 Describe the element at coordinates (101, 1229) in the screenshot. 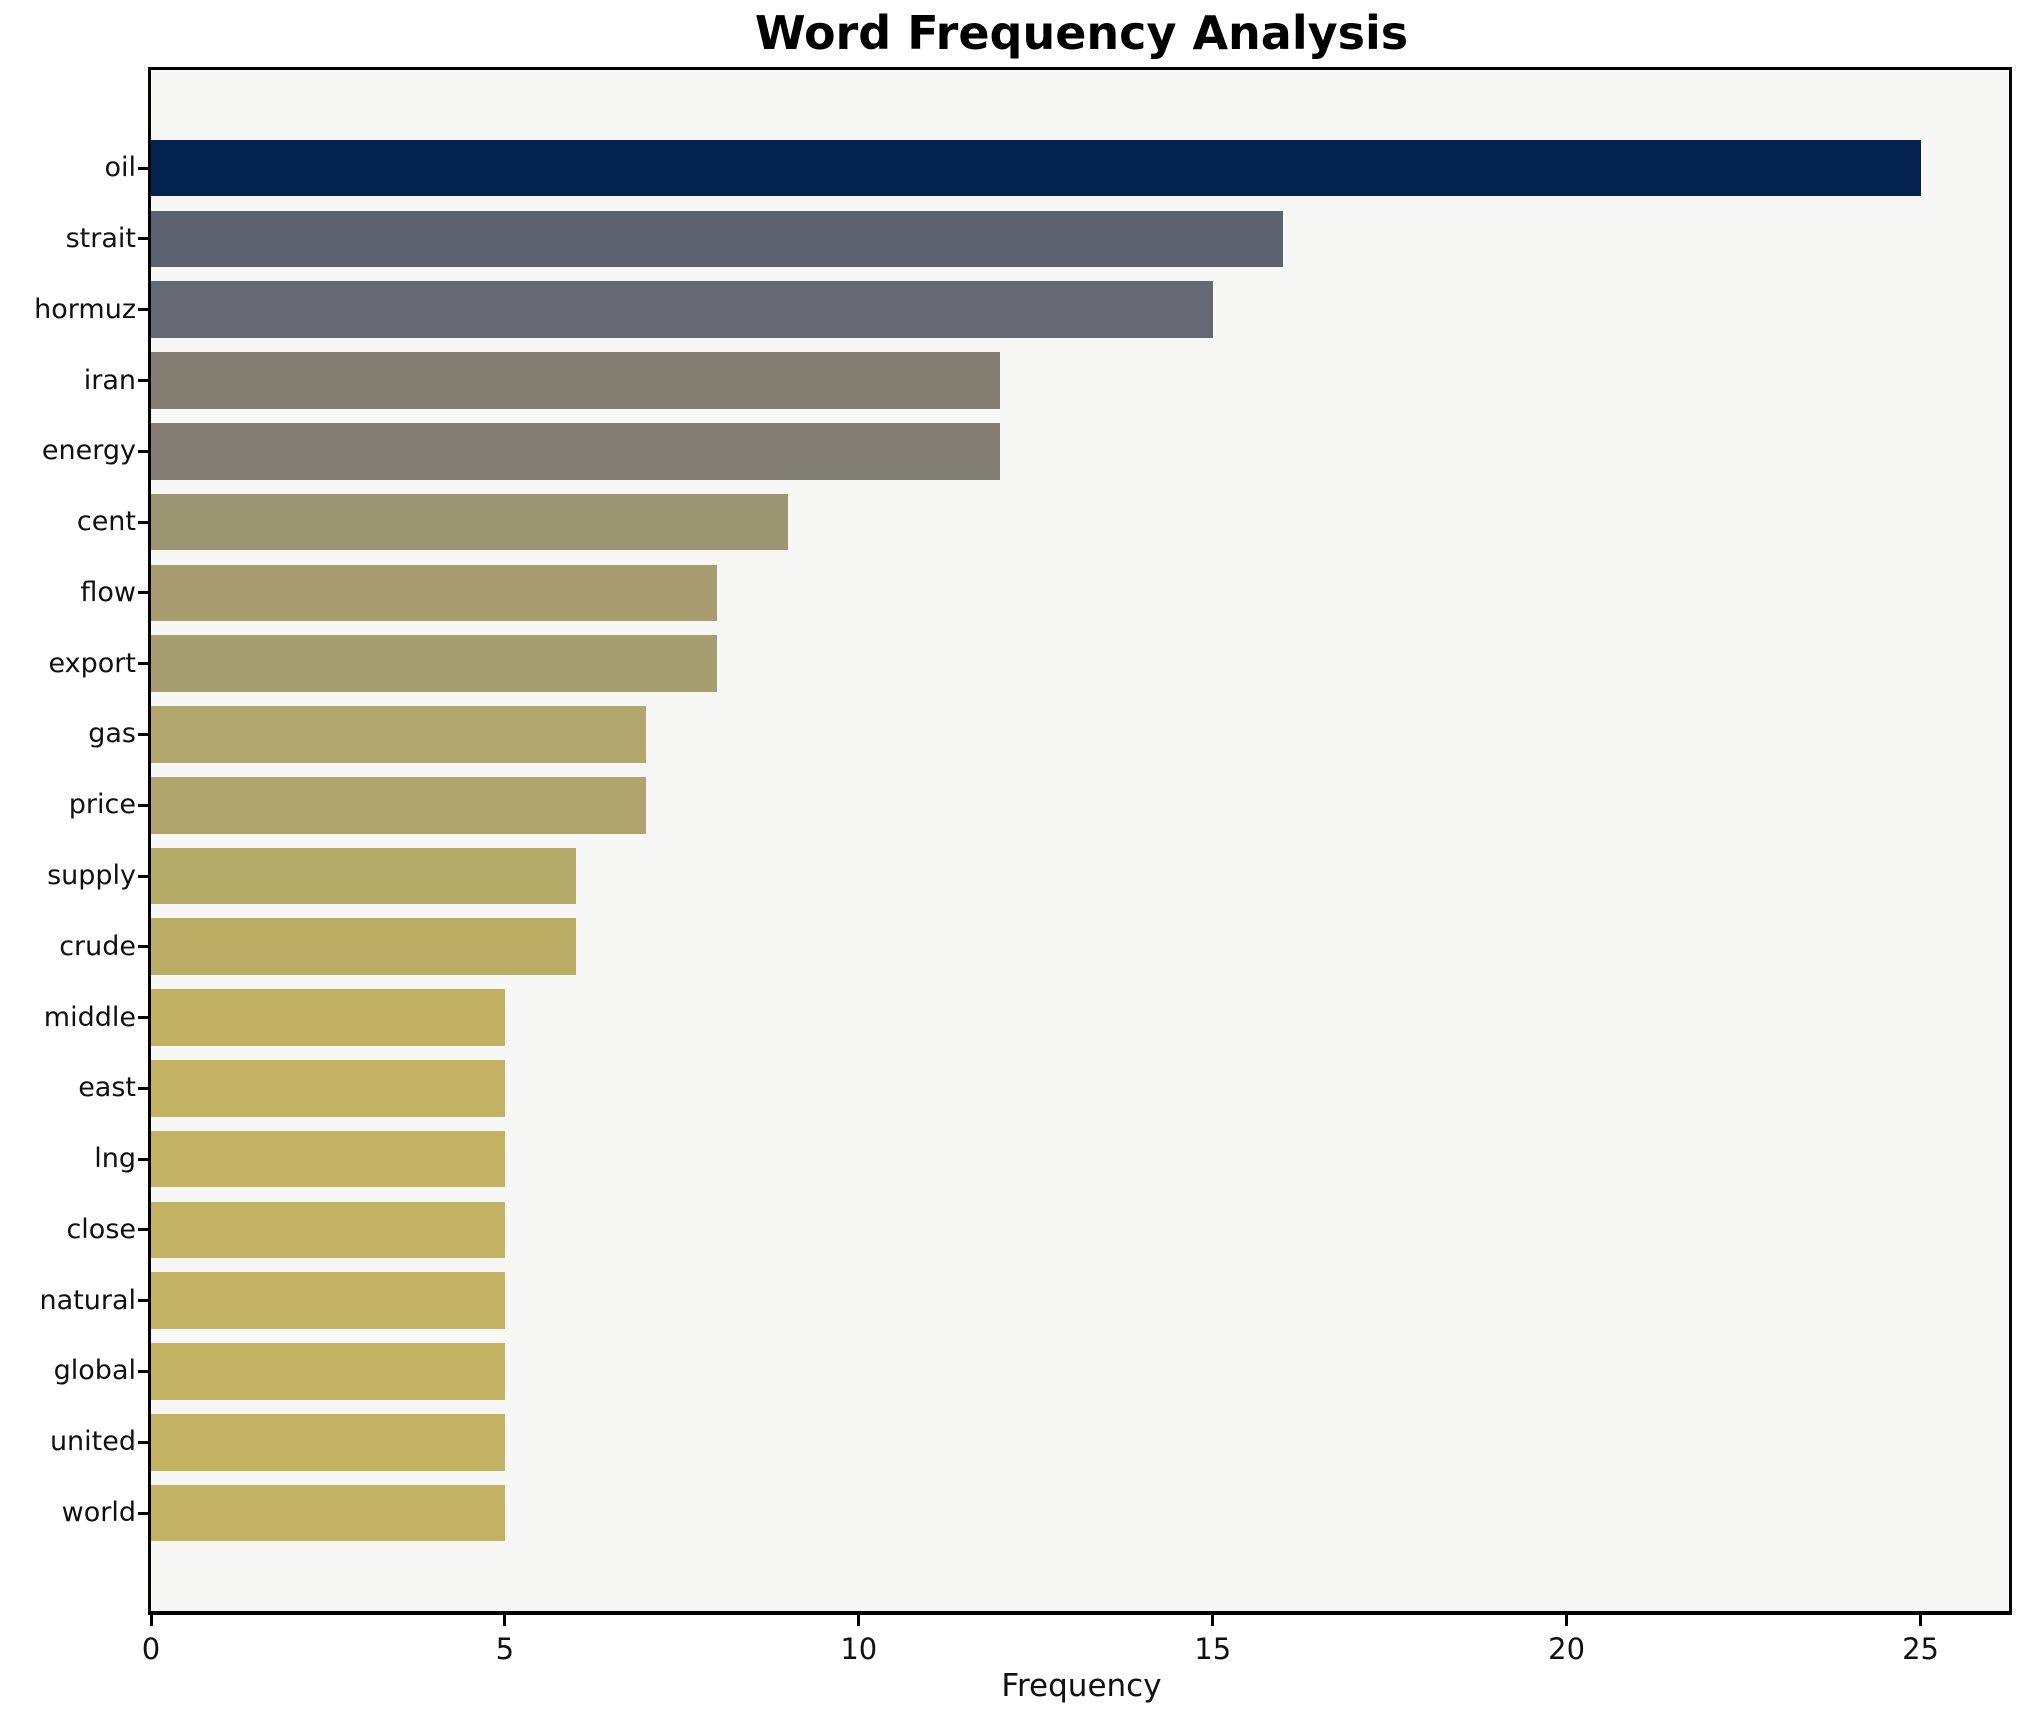

I see `y-tick-label-close: close` at that location.